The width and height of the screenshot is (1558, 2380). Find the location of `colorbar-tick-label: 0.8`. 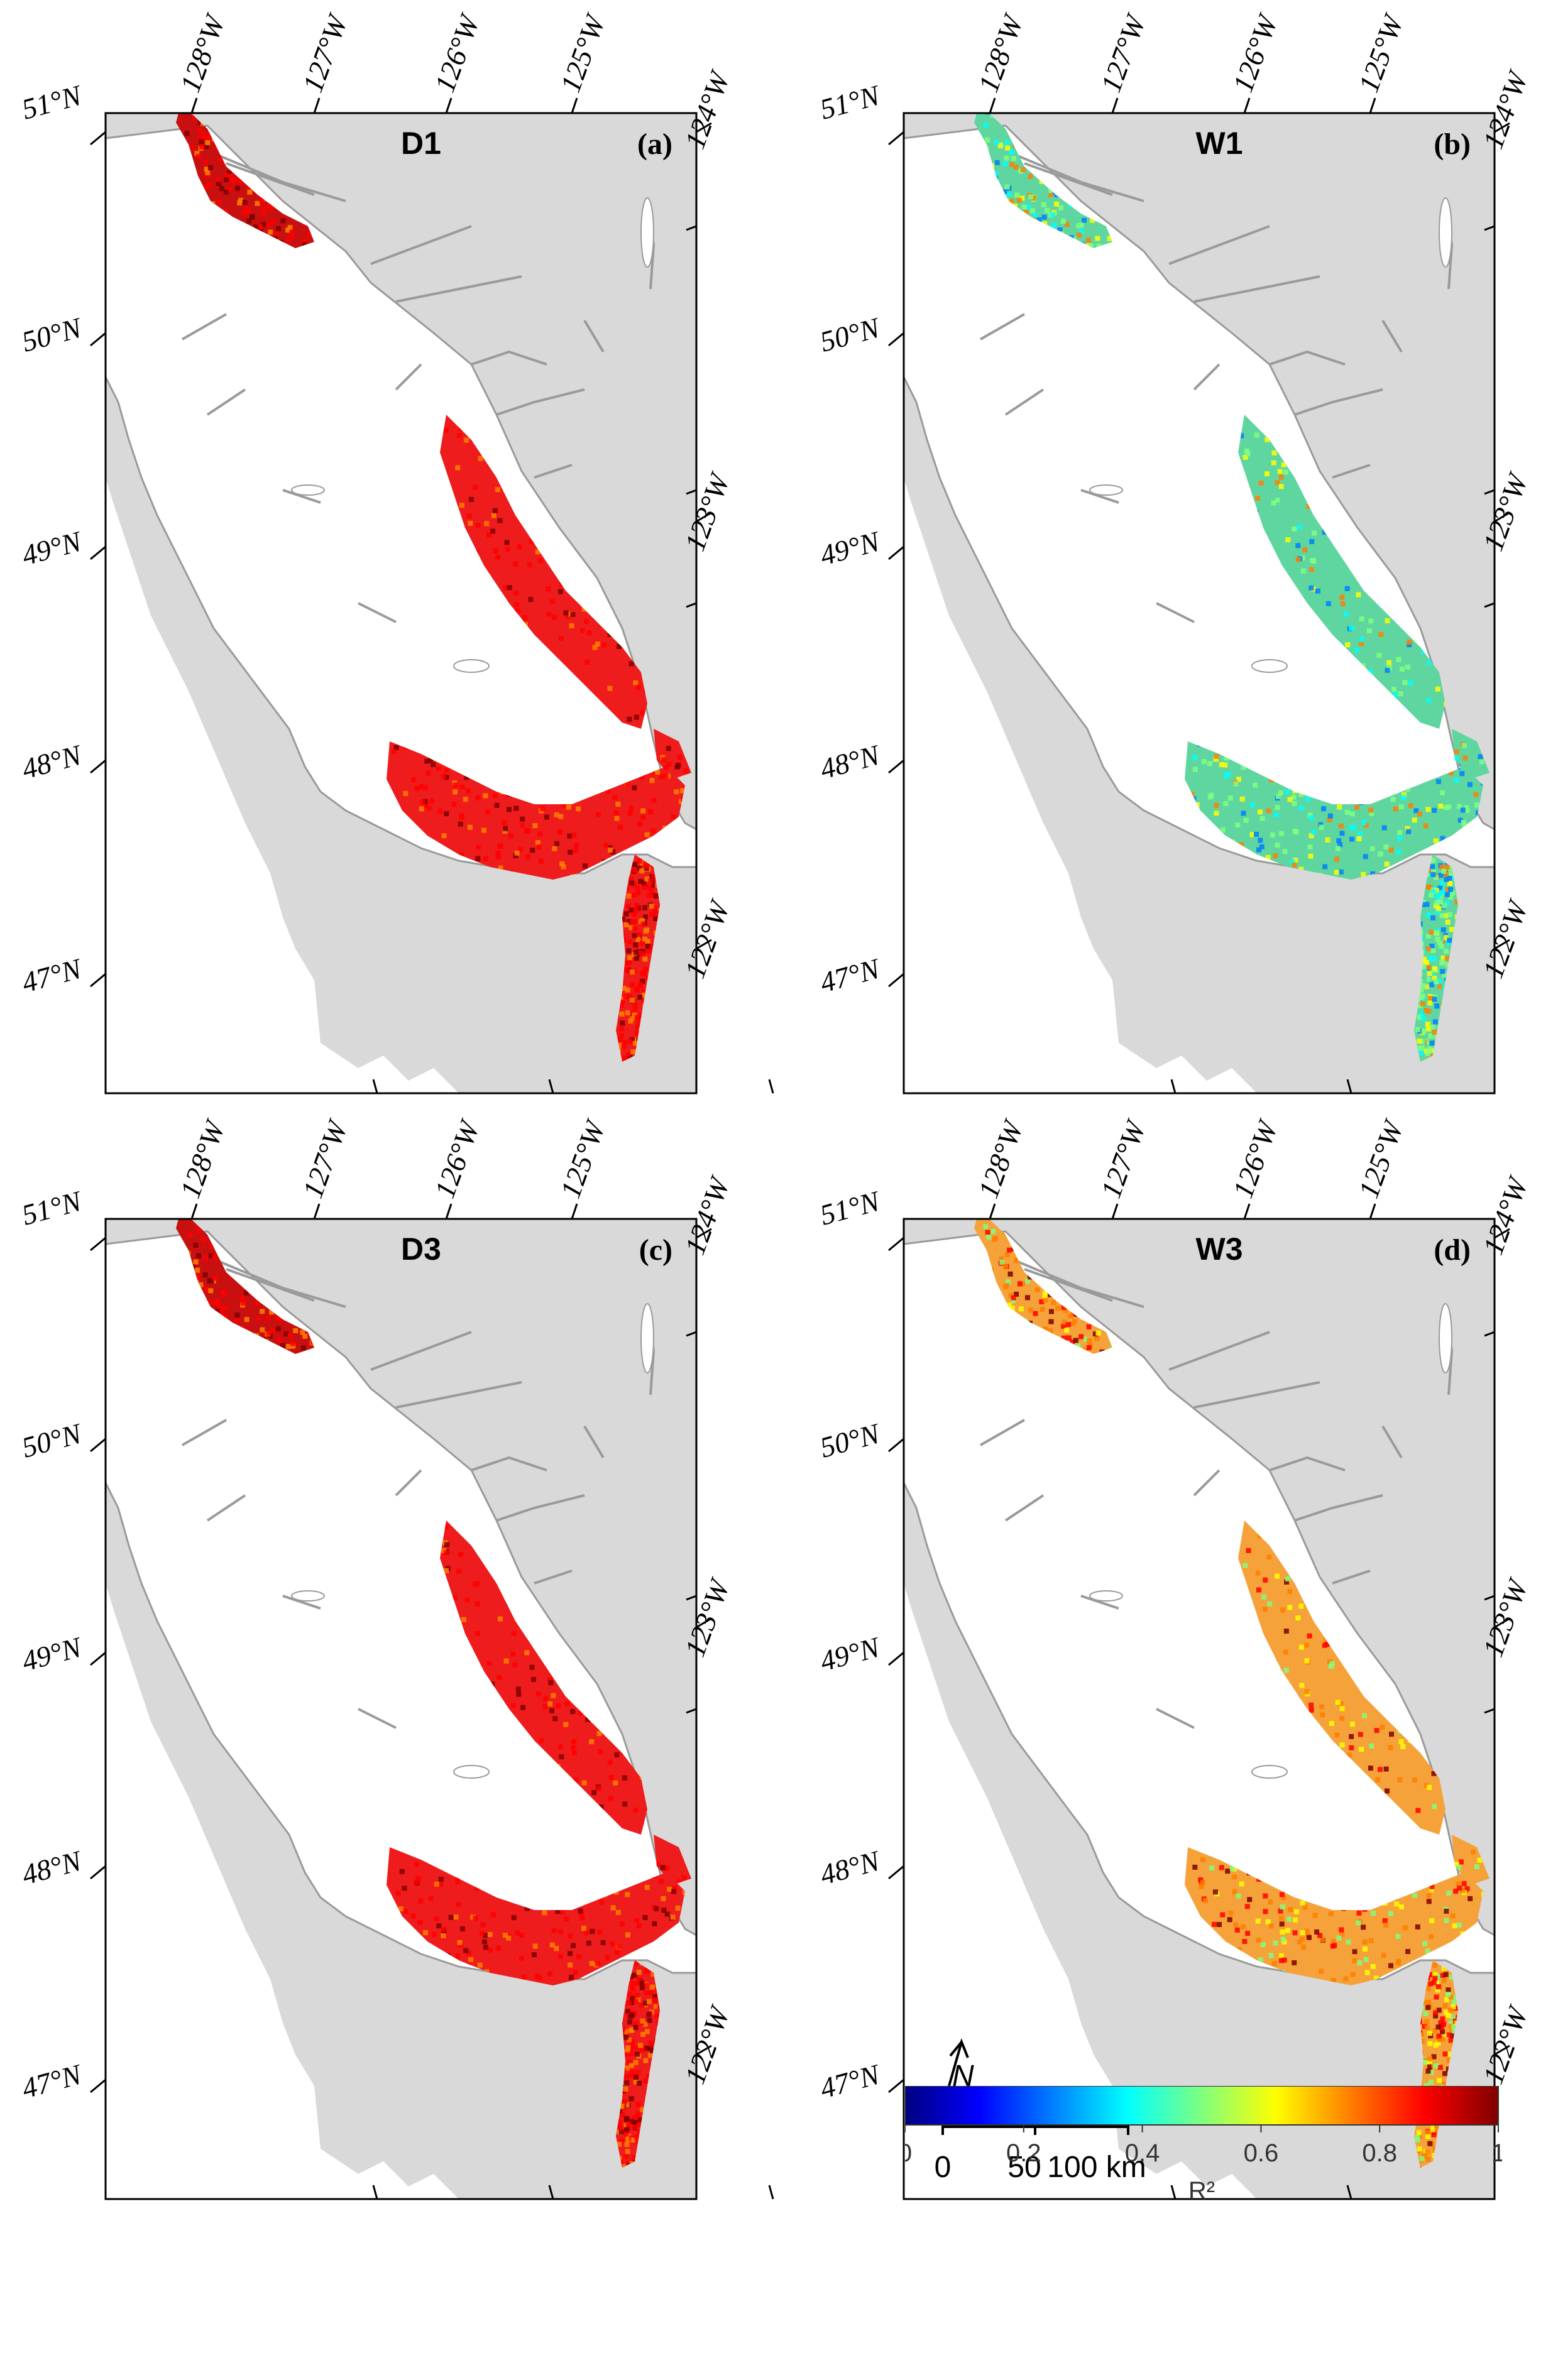

colorbar-tick-label: 0.8 is located at coordinates (1379, 2153).